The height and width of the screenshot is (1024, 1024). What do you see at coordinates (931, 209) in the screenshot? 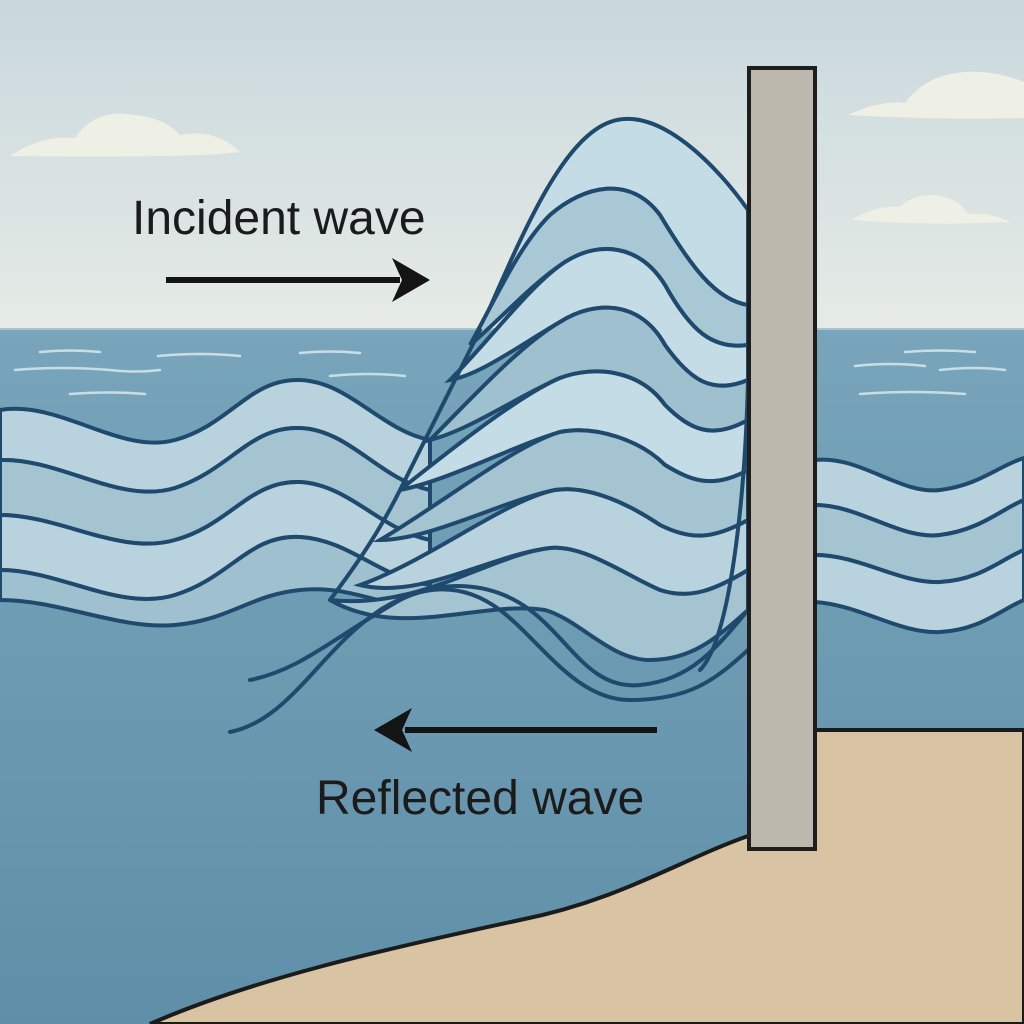
I see `cloud-right-low` at bounding box center [931, 209].